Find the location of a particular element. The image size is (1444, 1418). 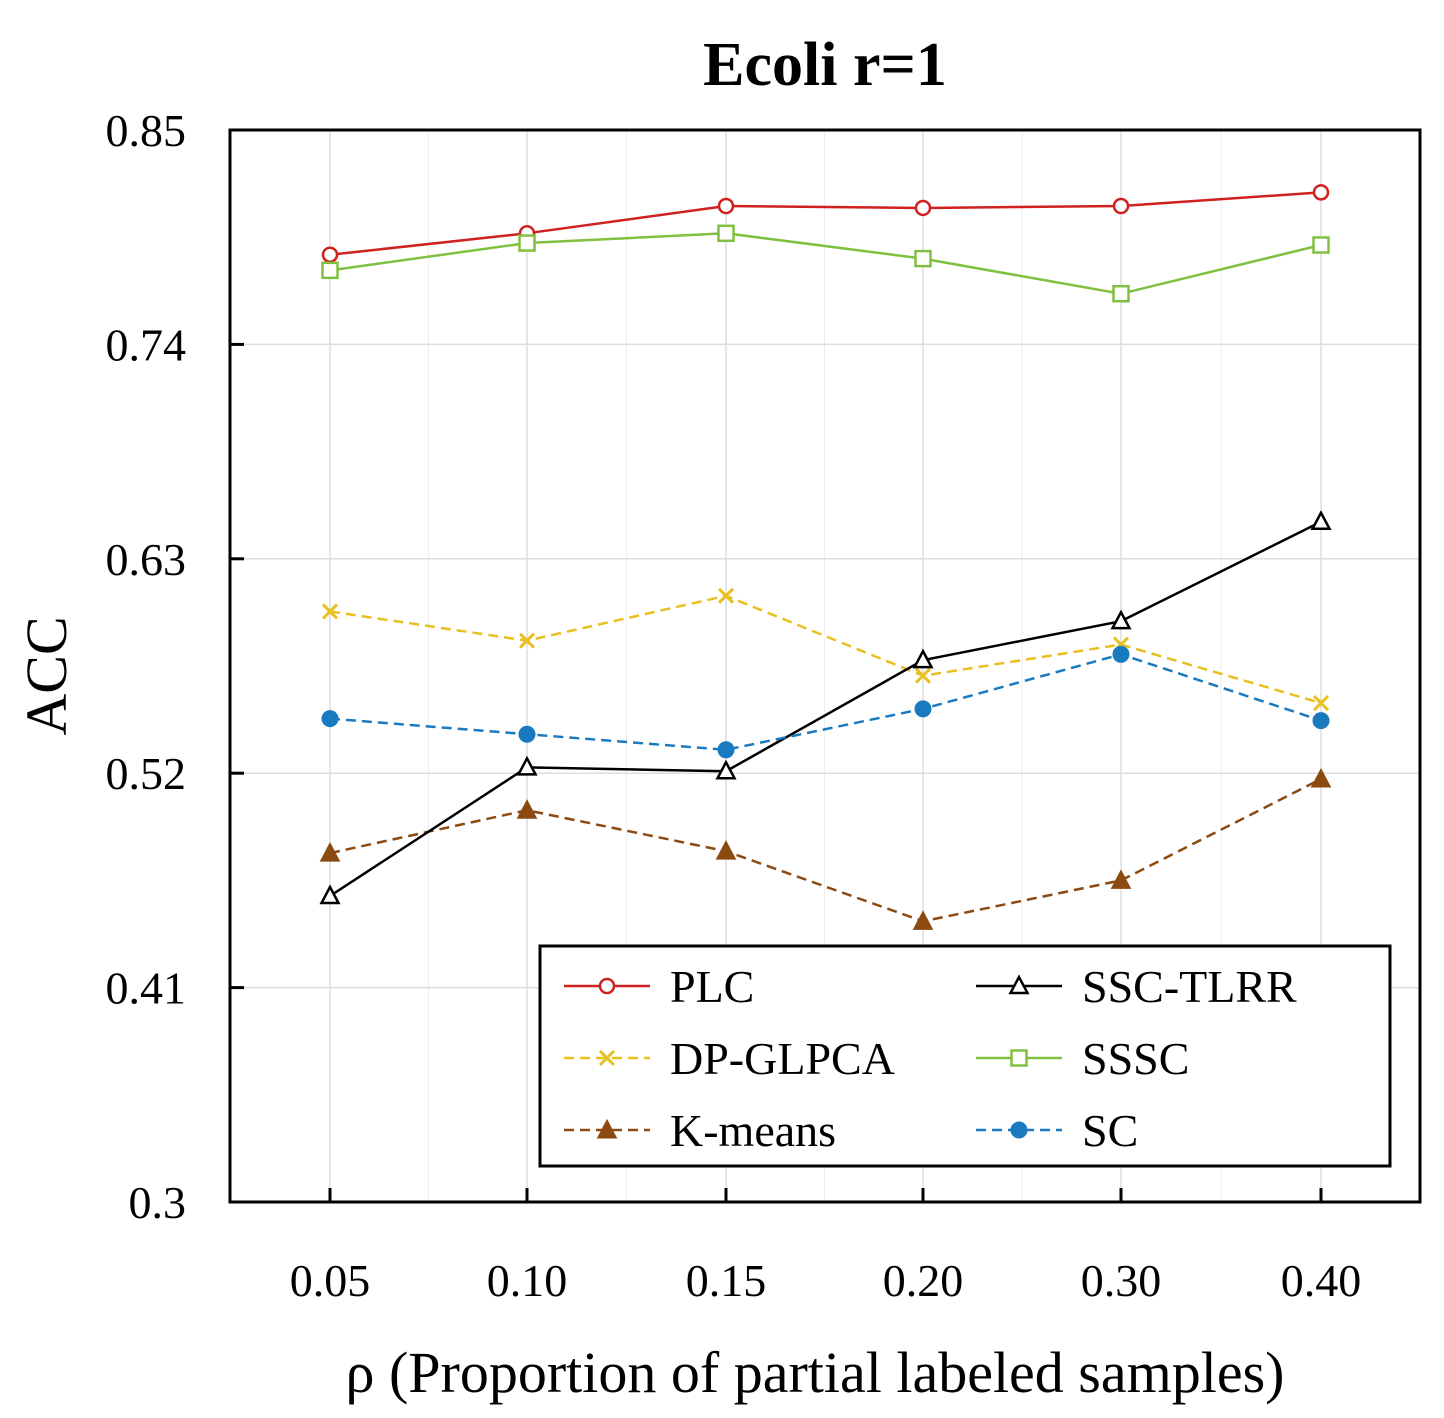

legend-label: DP-GLPCA is located at coordinates (782, 1058).